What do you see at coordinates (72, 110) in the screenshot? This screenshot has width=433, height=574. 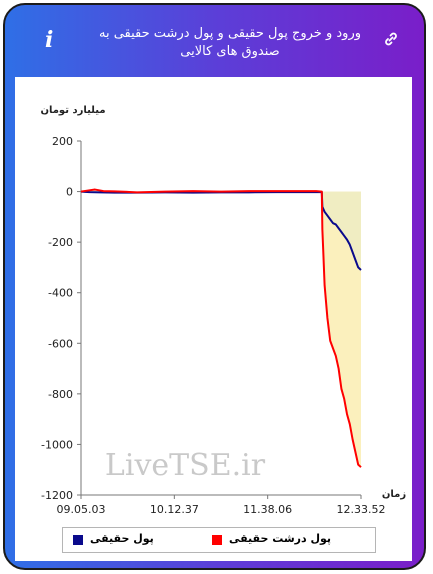 I see `y-axis-label: میلیارد تومان` at bounding box center [72, 110].